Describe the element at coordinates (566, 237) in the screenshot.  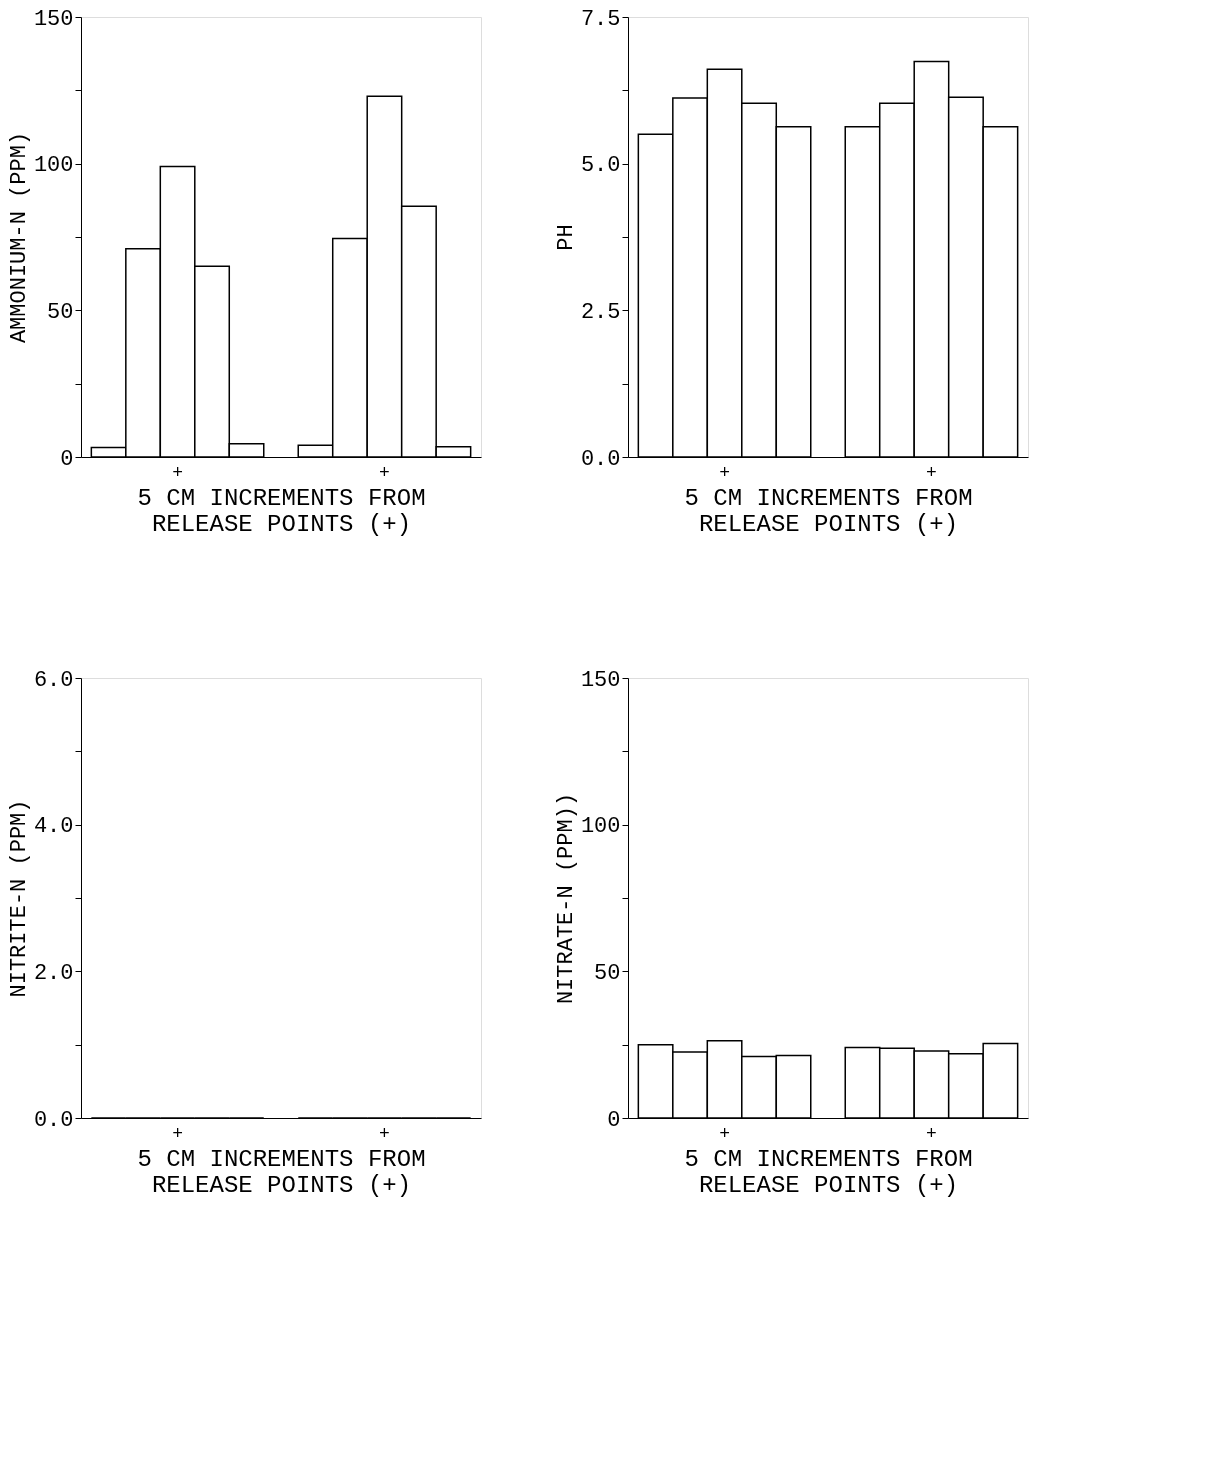
I see `y-axis-title: PH` at that location.